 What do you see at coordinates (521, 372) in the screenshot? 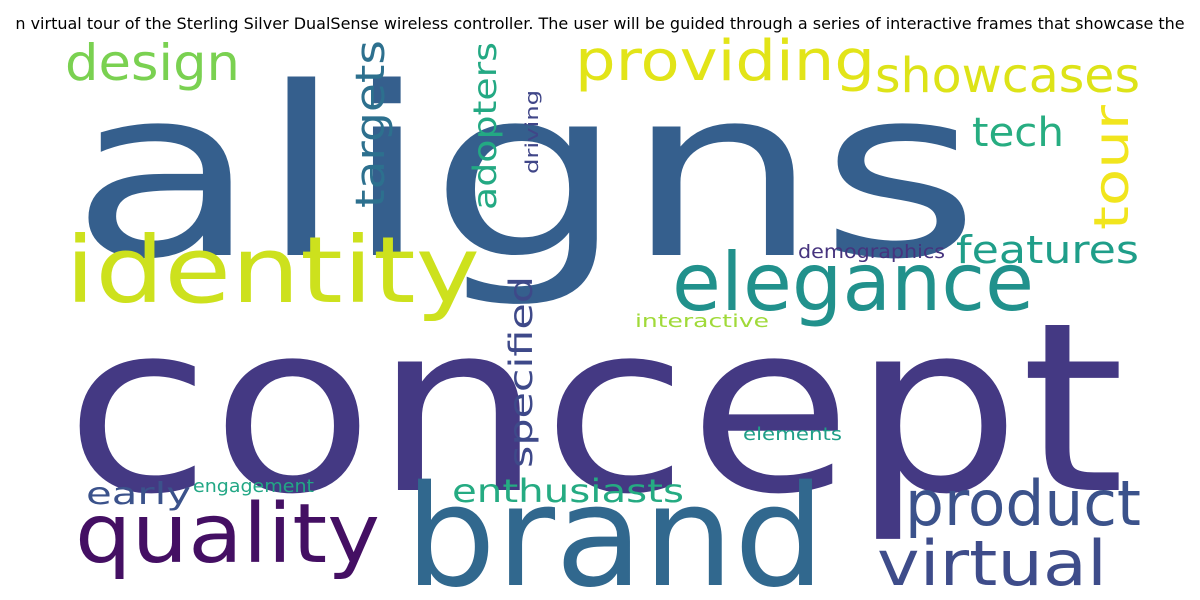
I see `word-specified: specified` at bounding box center [521, 372].